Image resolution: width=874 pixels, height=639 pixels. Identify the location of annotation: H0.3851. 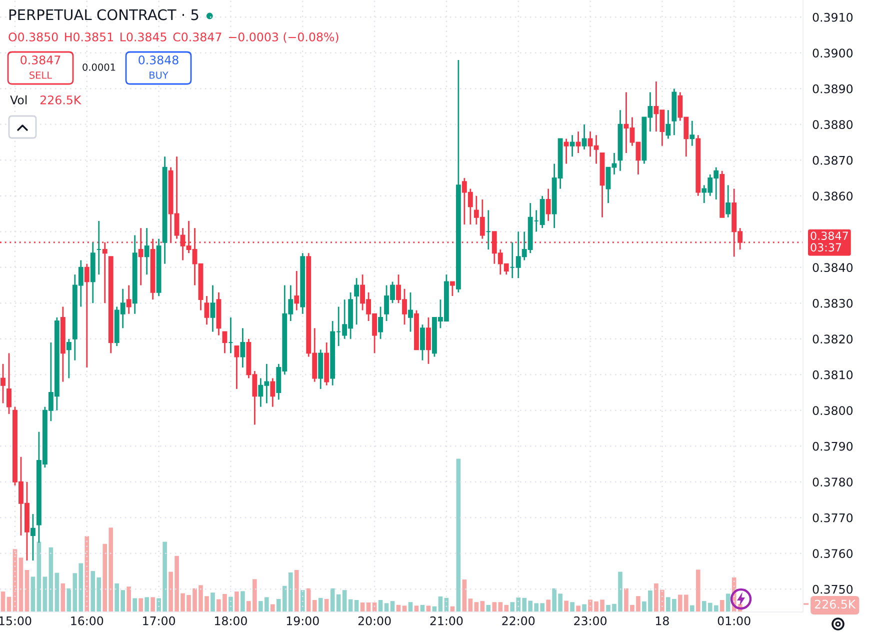
(89, 37).